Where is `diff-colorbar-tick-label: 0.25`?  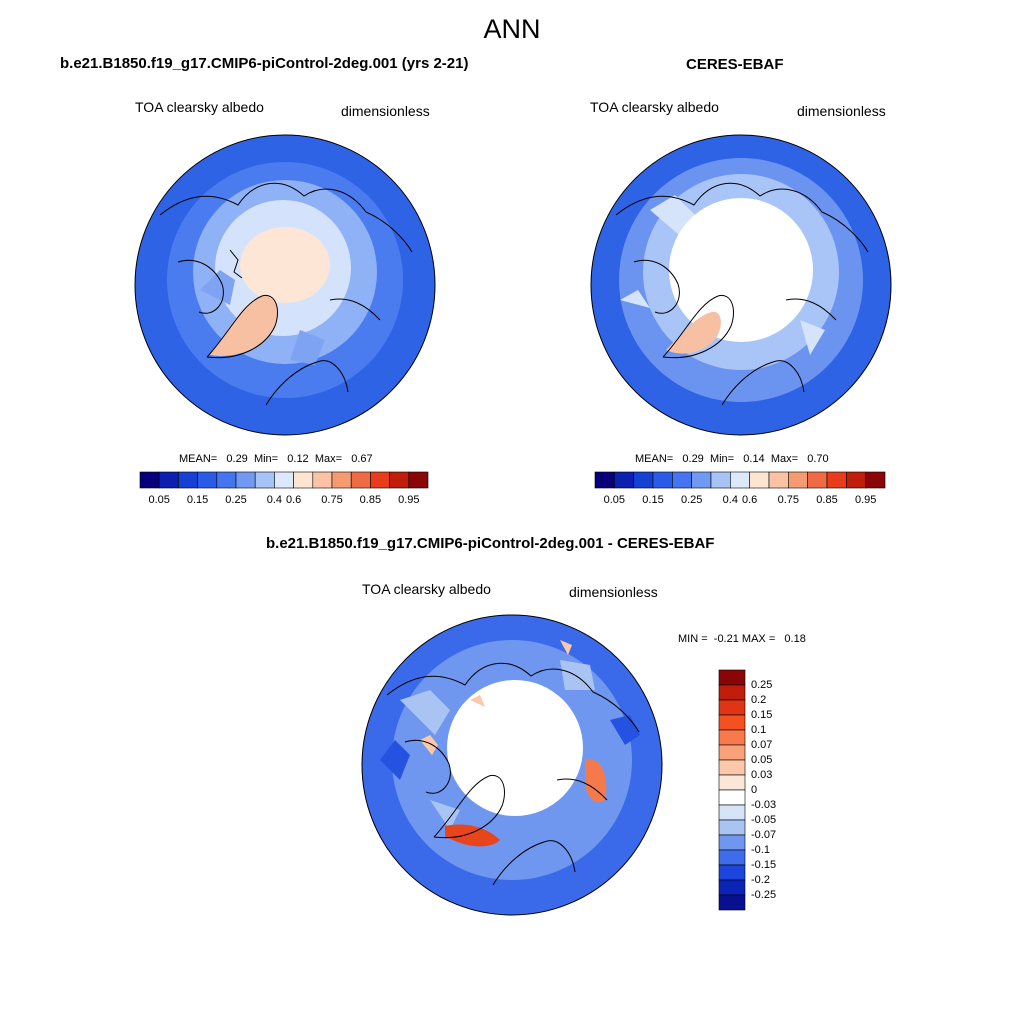
diff-colorbar-tick-label: 0.25 is located at coordinates (762, 685).